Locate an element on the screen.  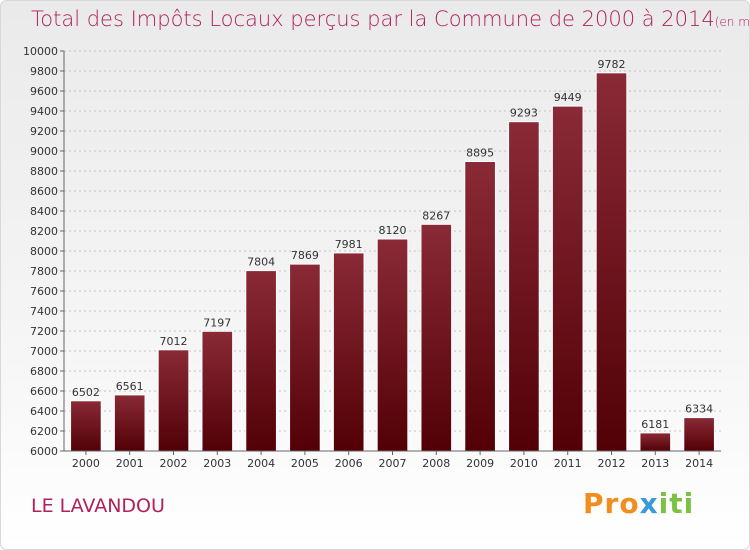
x-tick-label-2000: 2000 is located at coordinates (86, 463).